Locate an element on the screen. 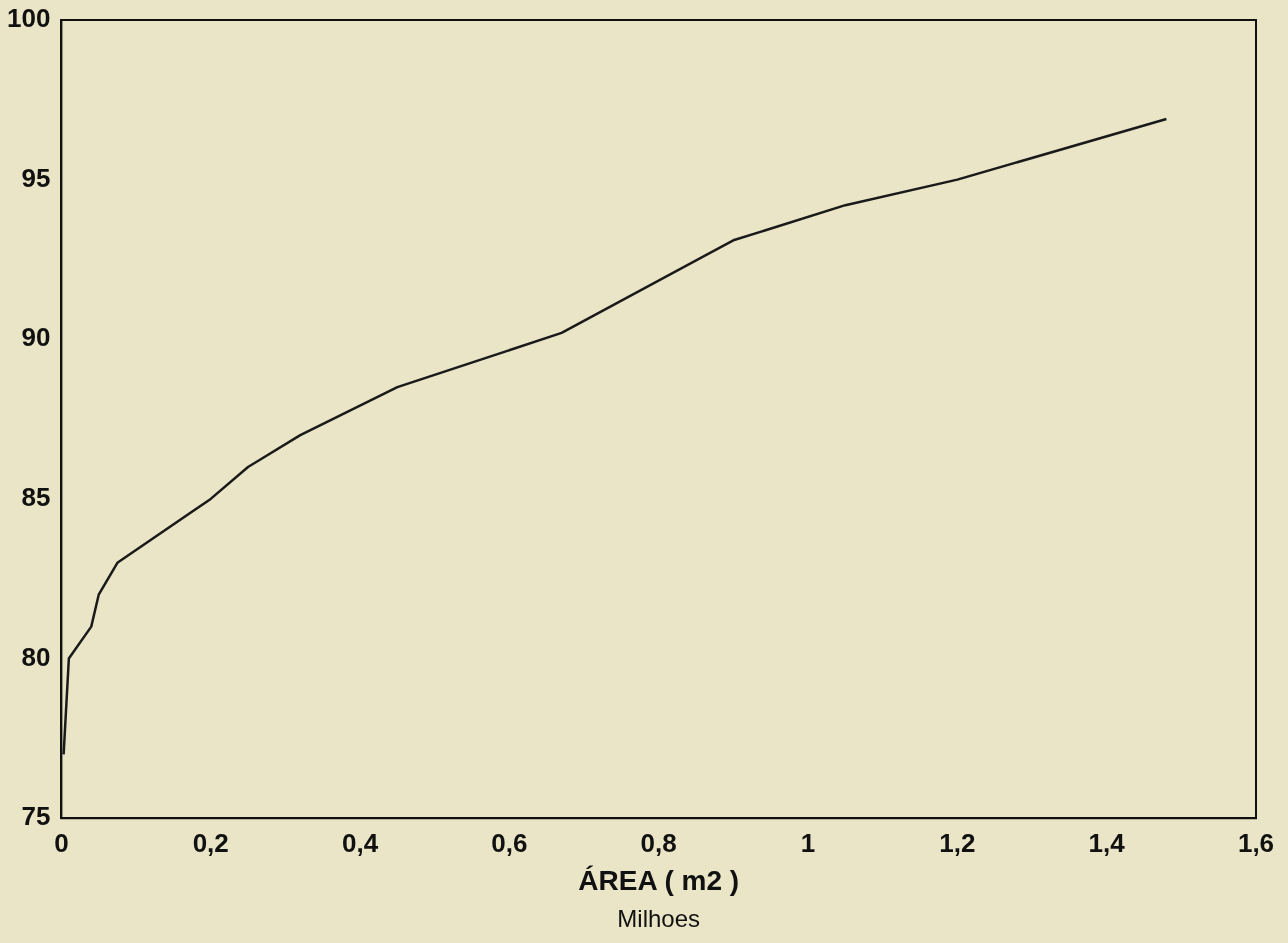 The height and width of the screenshot is (943, 1288). x-tick-label: 0,8 is located at coordinates (658, 842).